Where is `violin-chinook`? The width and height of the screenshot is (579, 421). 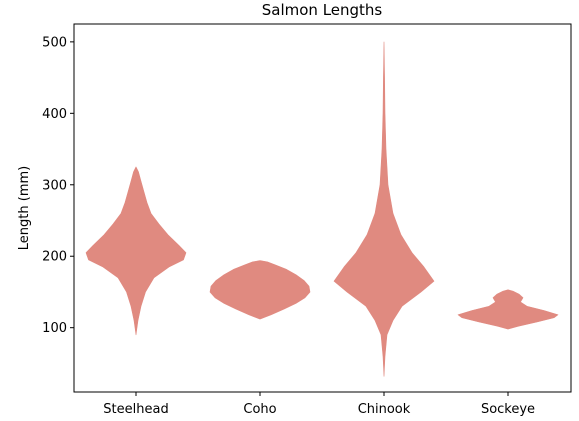 violin-chinook is located at coordinates (384, 209).